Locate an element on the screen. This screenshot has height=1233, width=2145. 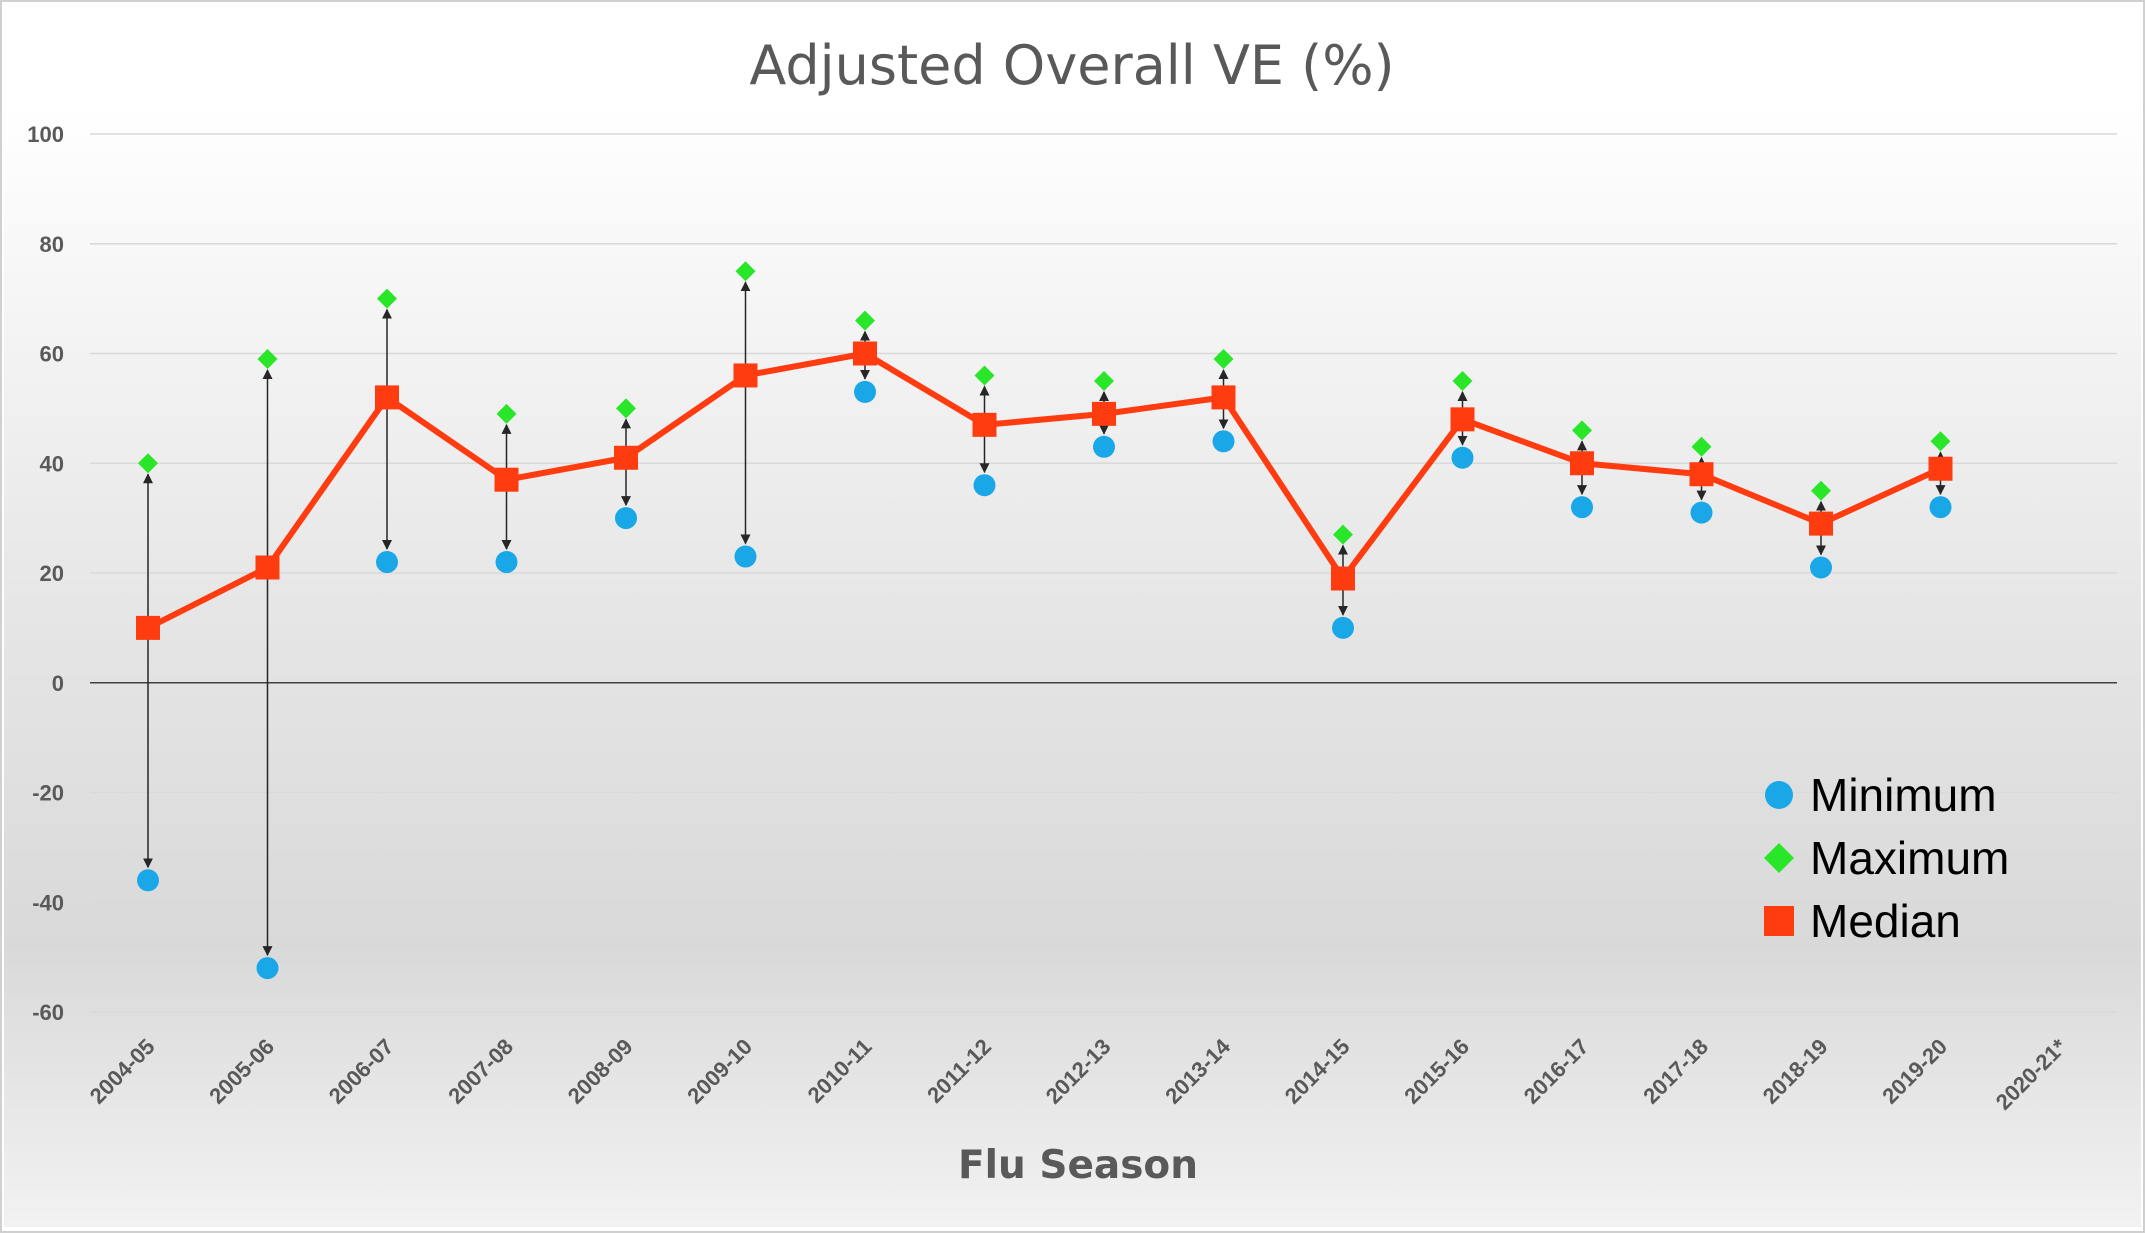
legend-label: Median is located at coordinates (1885, 921).